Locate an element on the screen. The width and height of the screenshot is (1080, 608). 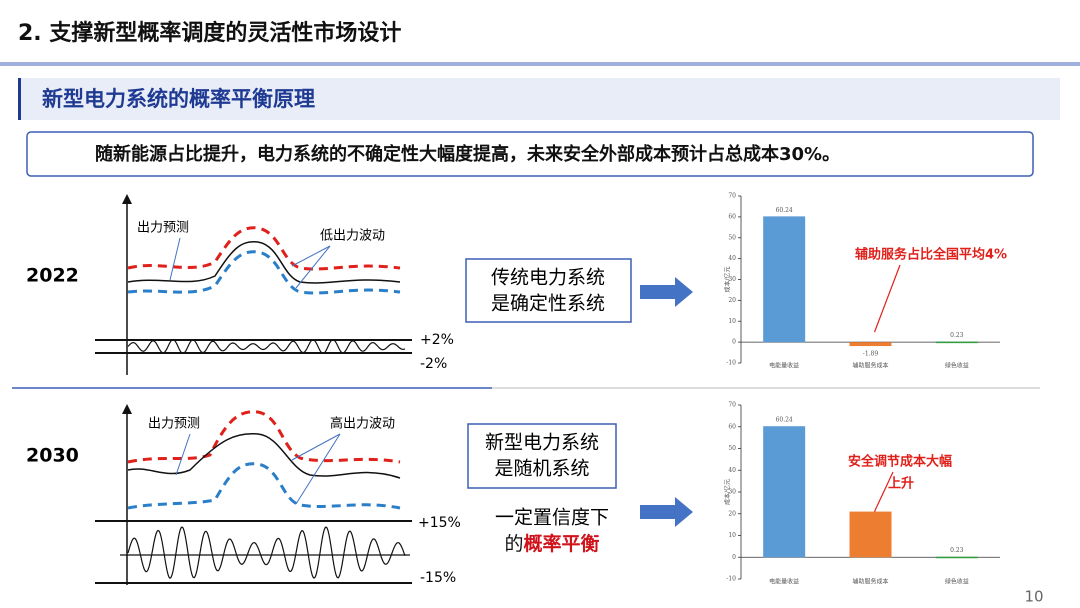
note-emphasis: 概率平衡 is located at coordinates (562, 543).